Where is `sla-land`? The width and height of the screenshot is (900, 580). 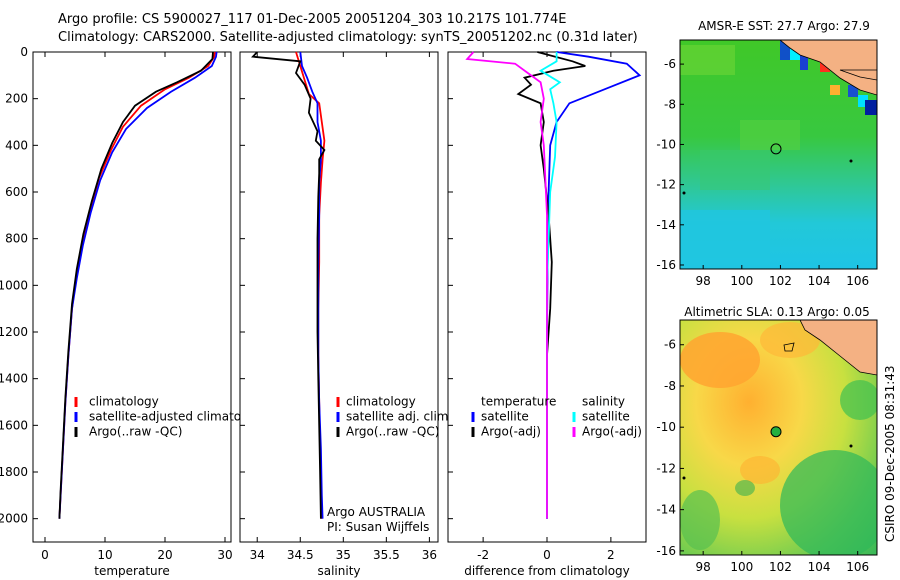 sla-land is located at coordinates (838, 348).